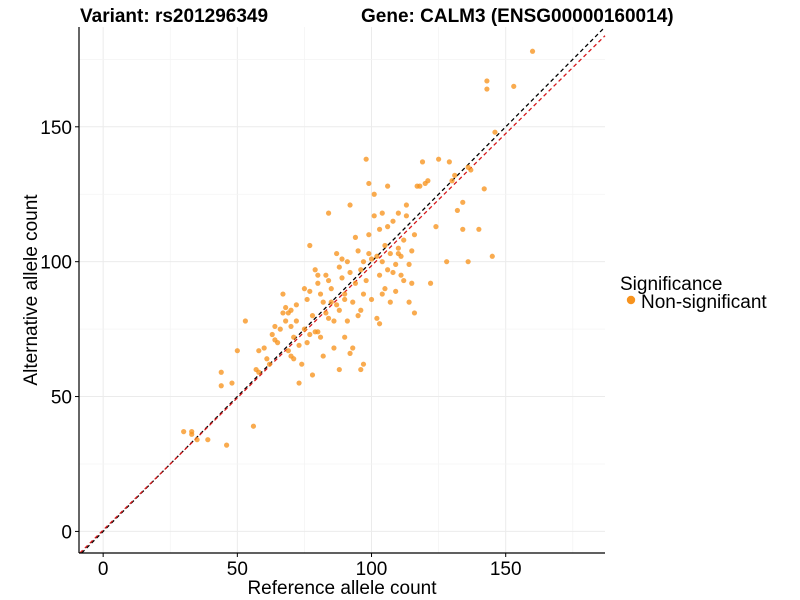 This screenshot has width=800, height=600. What do you see at coordinates (517, 16) in the screenshot?
I see `chart-title-gene: Gene: CALM3 (ENSG00000160014)` at bounding box center [517, 16].